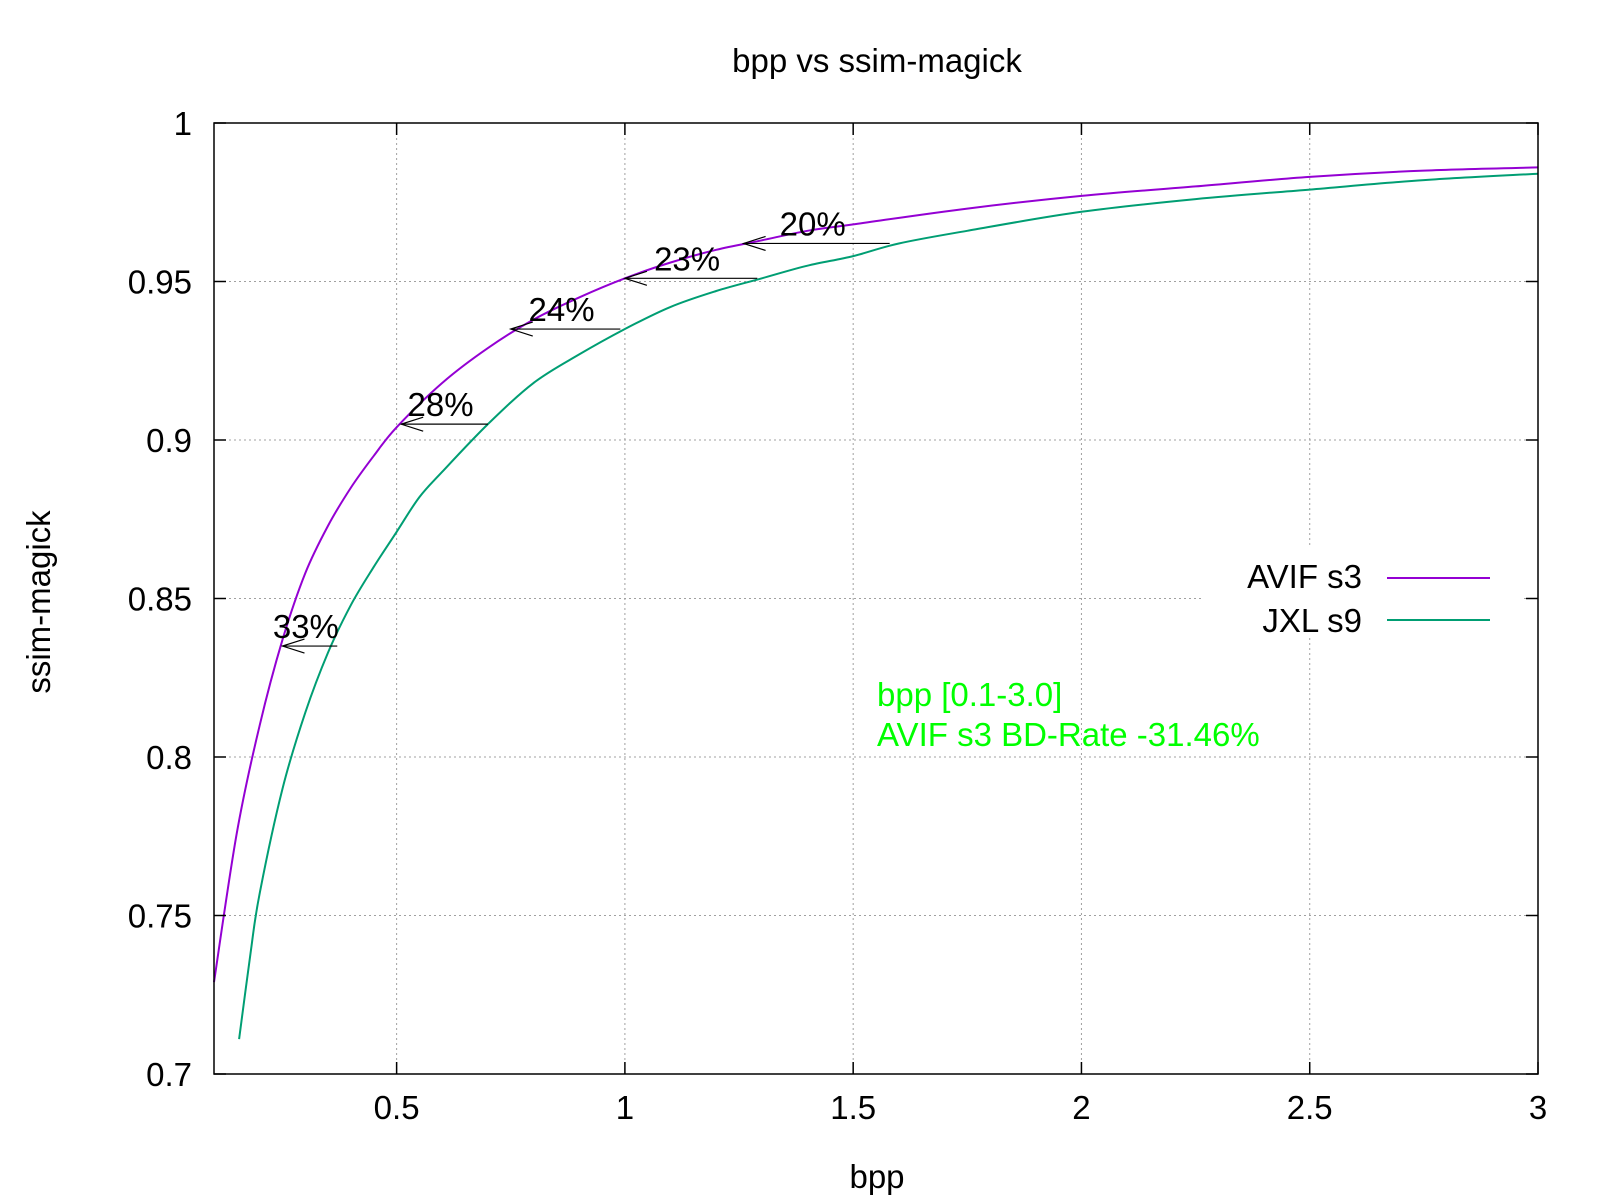 The image size is (1600, 1200). Describe the element at coordinates (1068, 734) in the screenshot. I see `info-bd-rate-text: AVIF s3 BD-Rate -31.46%` at that location.